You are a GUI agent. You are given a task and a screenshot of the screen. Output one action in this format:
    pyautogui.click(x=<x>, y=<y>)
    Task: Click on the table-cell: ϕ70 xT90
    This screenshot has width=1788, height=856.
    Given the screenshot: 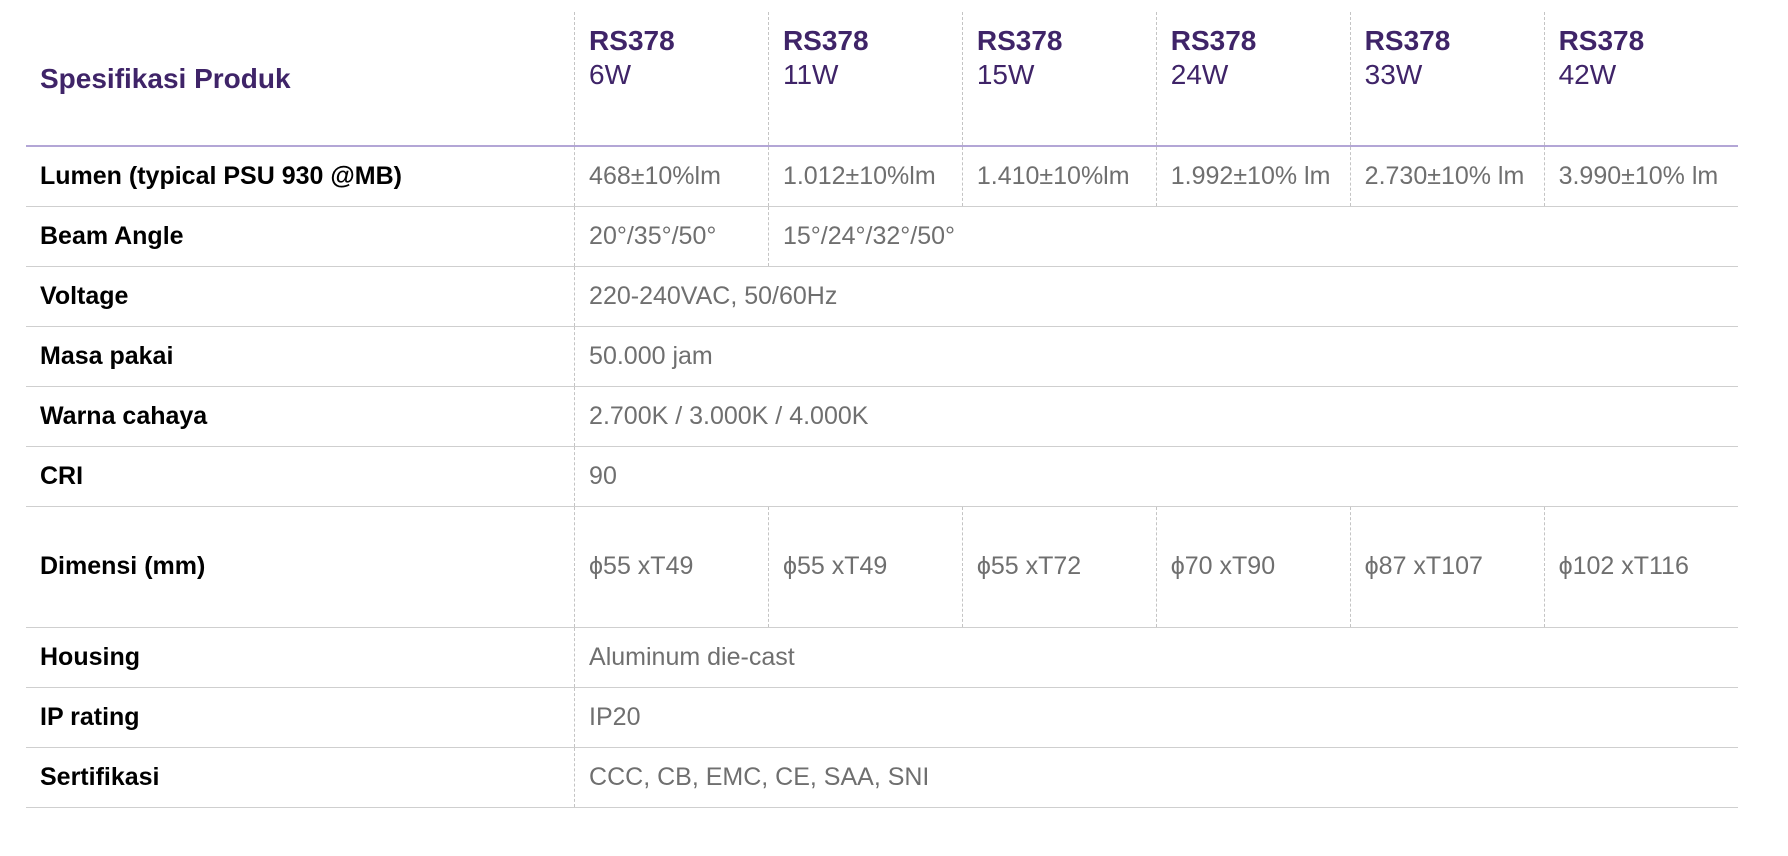 What is the action you would take?
    pyautogui.click(x=1253, y=567)
    